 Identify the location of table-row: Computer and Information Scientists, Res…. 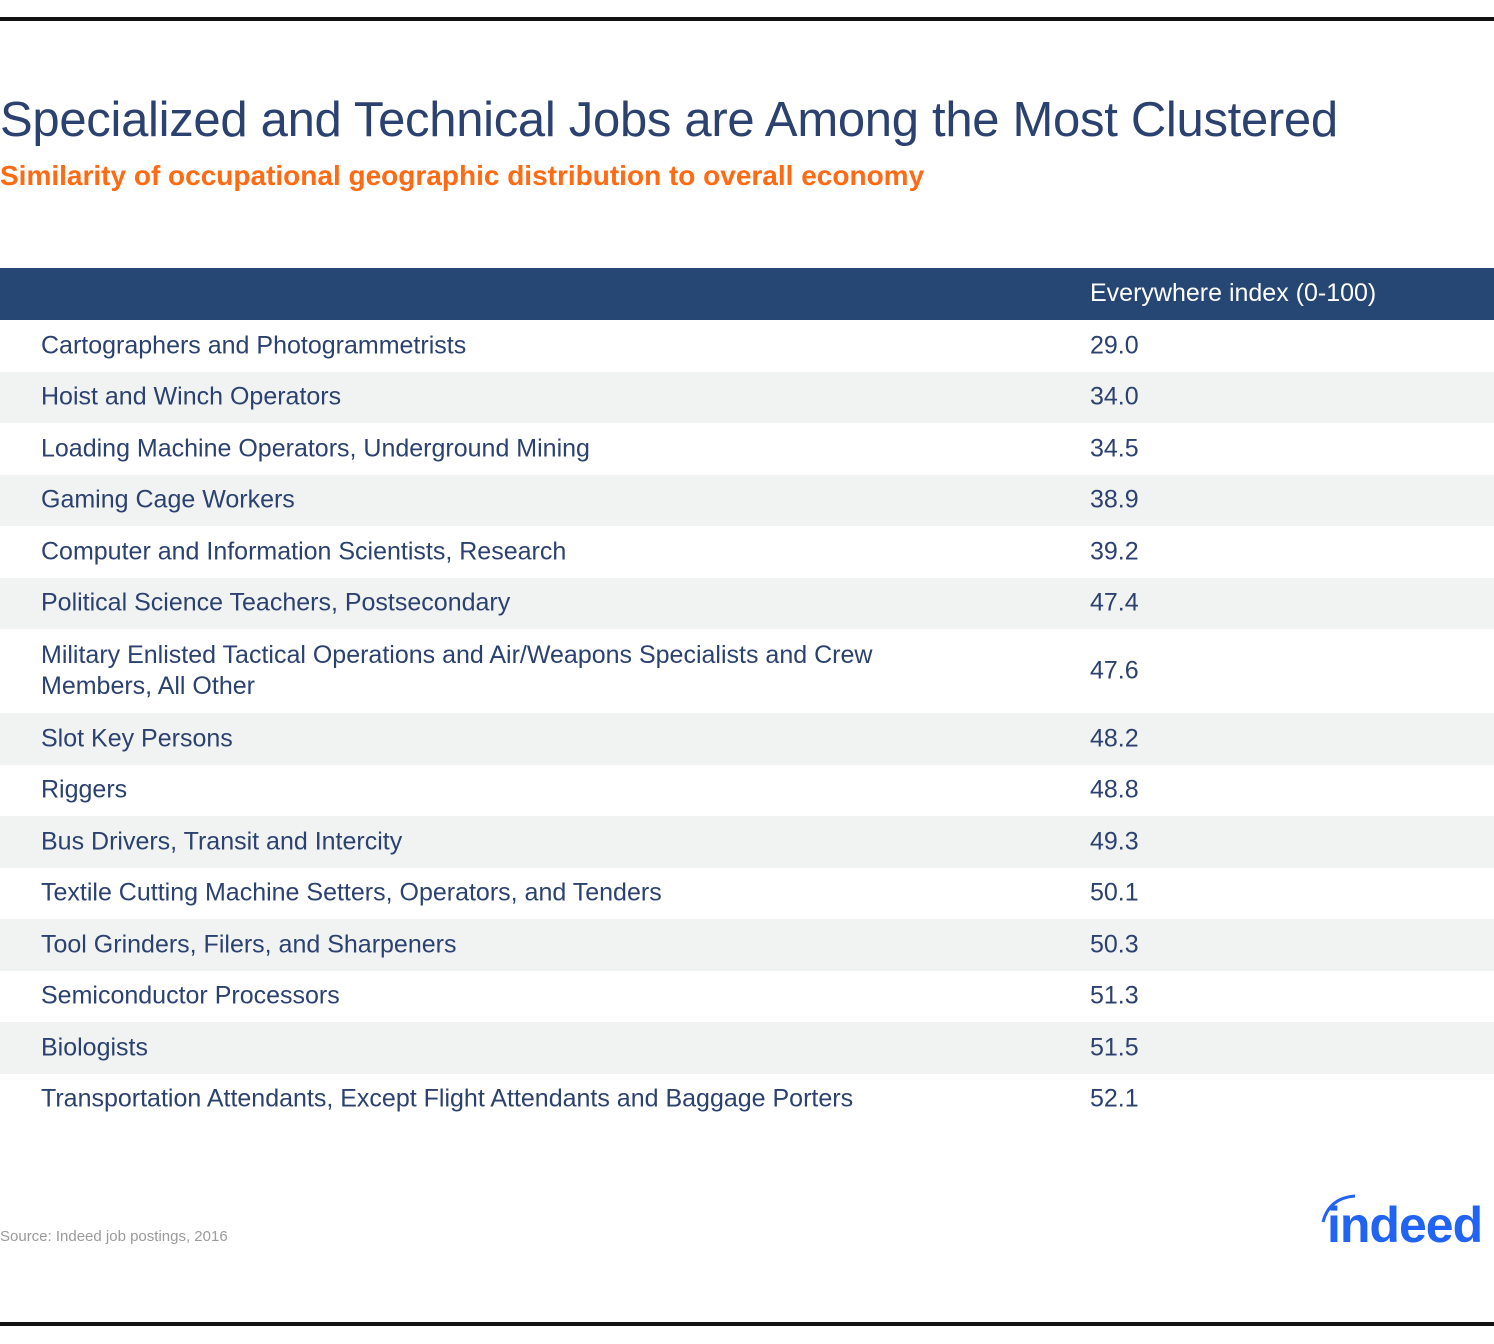
(747, 552).